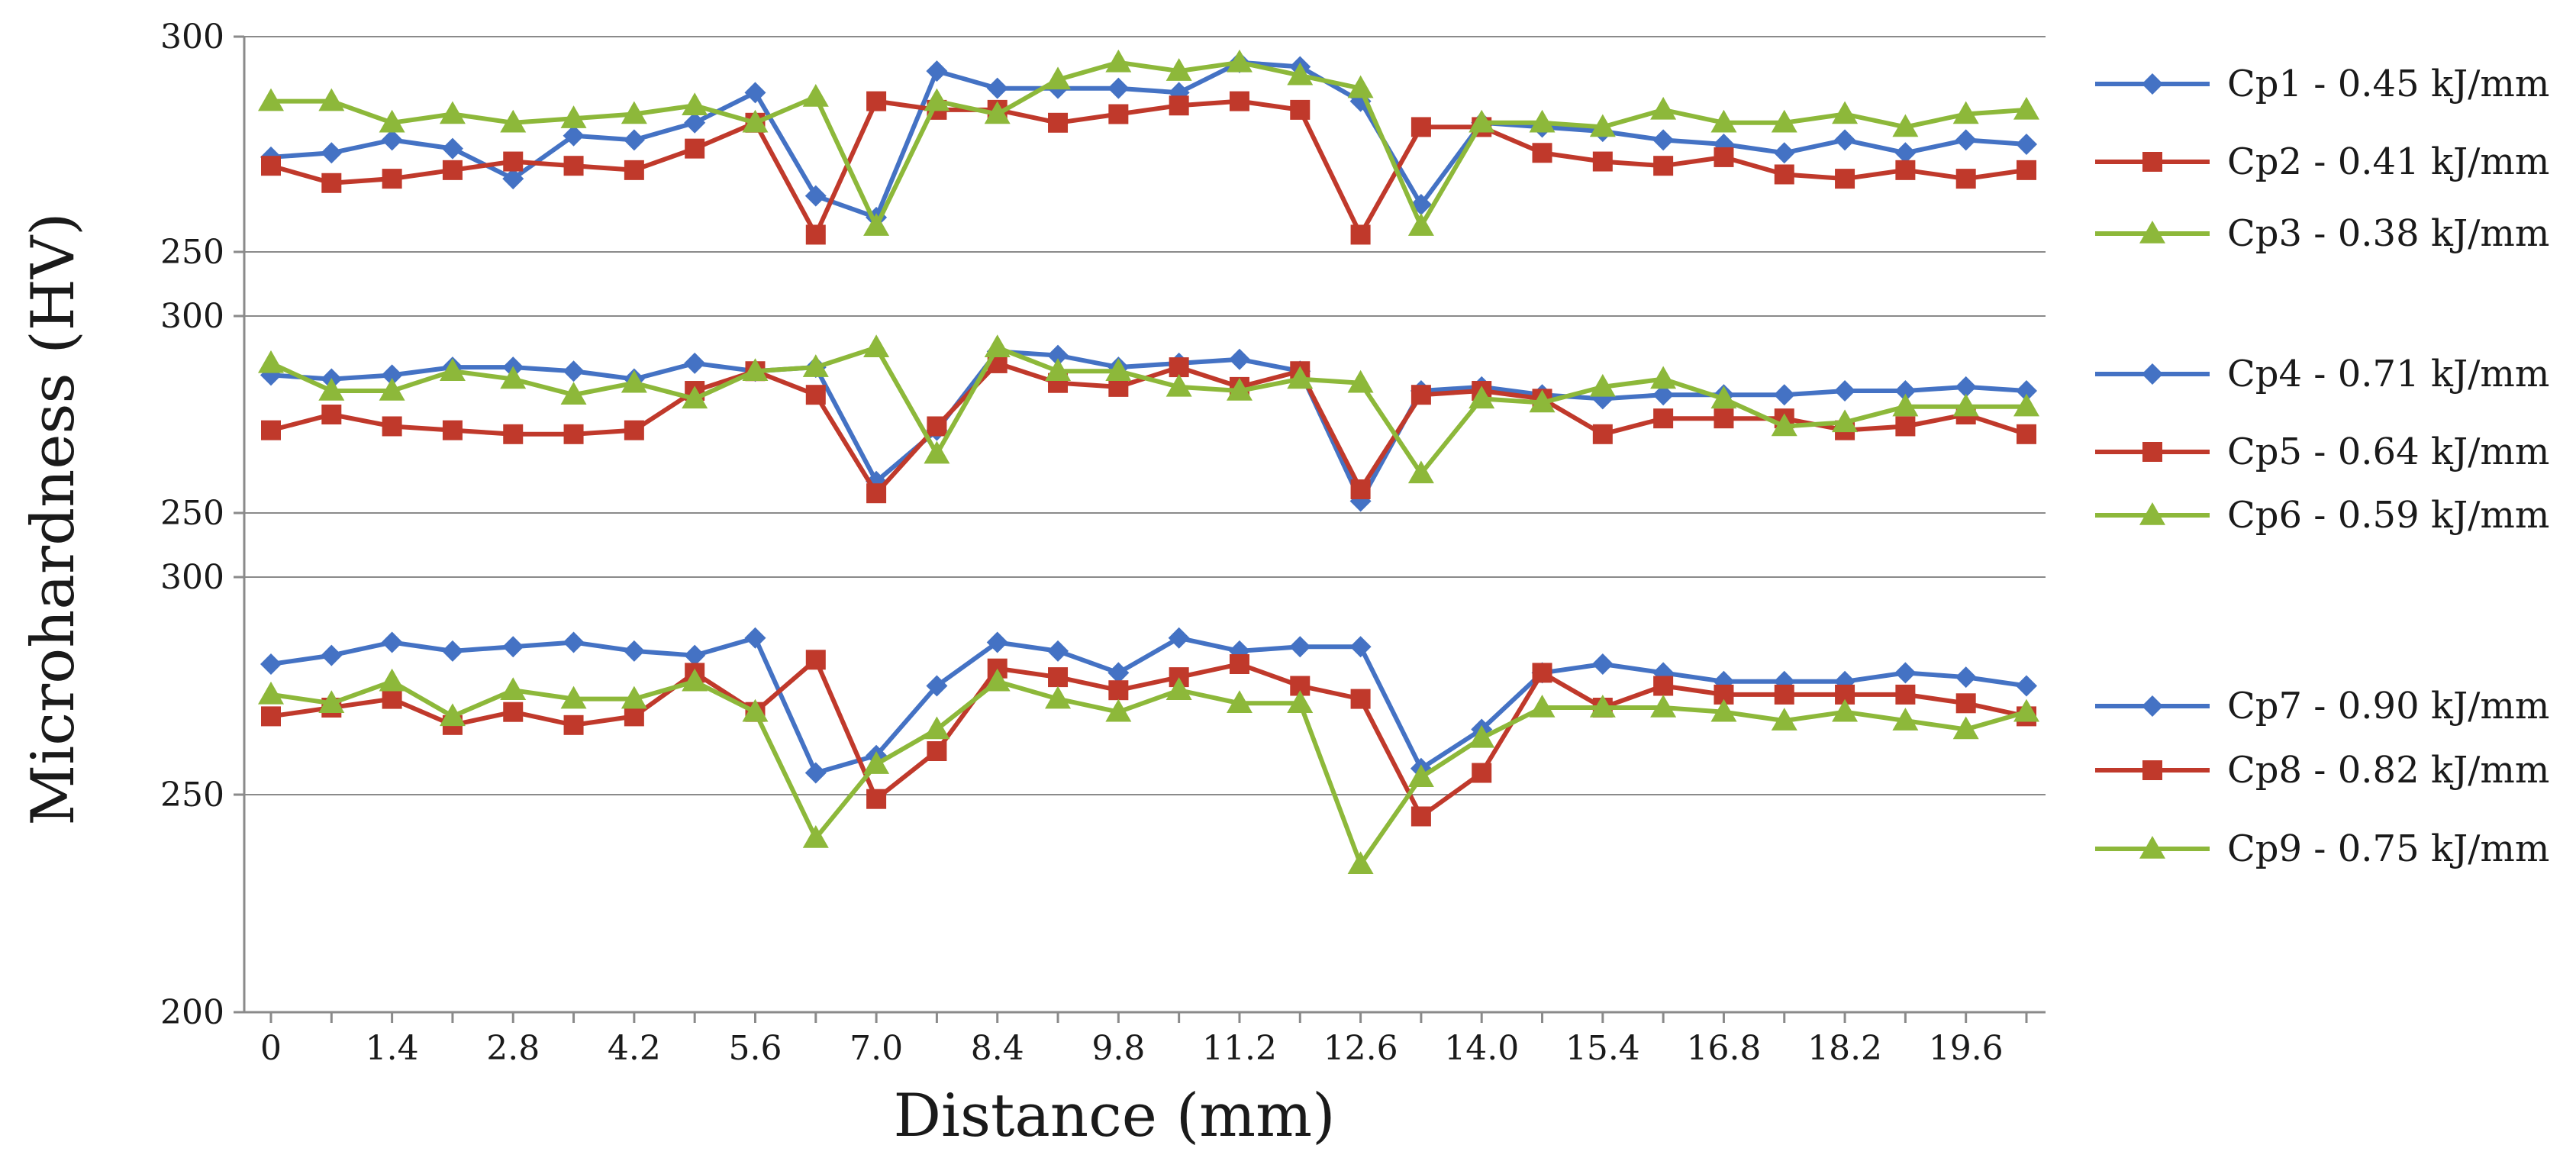 The width and height of the screenshot is (2576, 1158). I want to click on xtick-label-4.2: 4.2, so click(635, 1048).